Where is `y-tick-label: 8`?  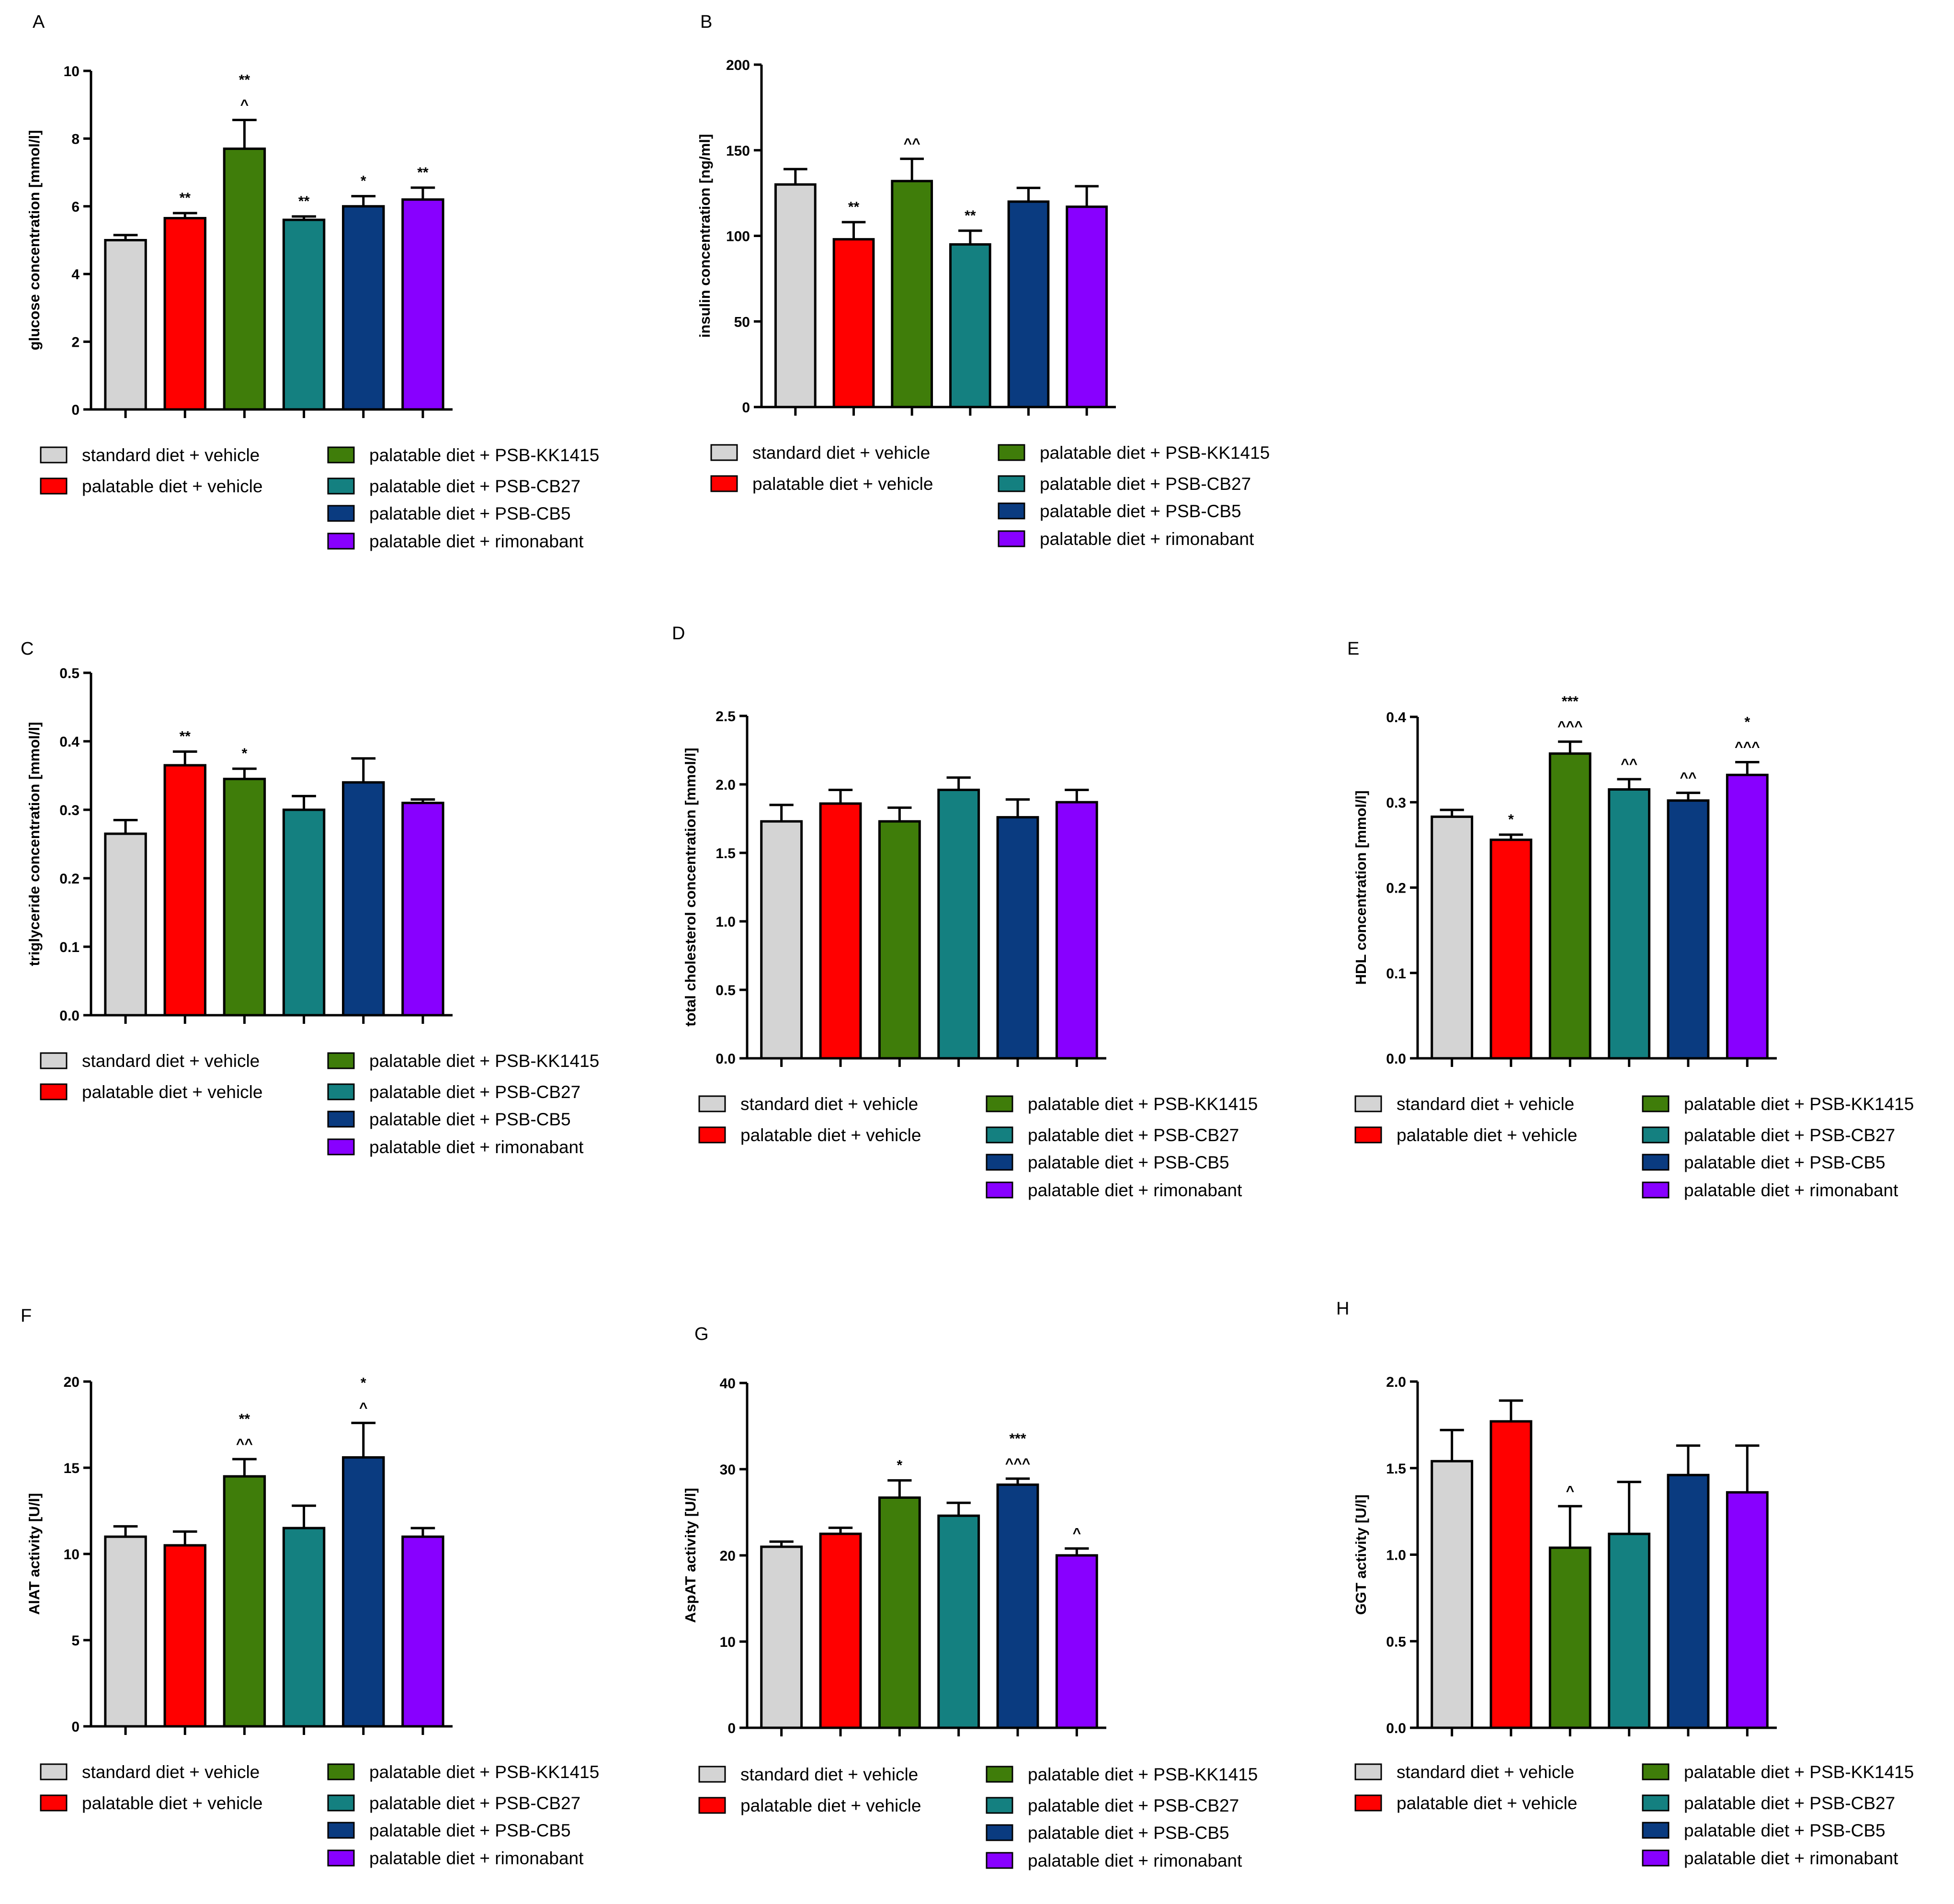
y-tick-label: 8 is located at coordinates (75, 139).